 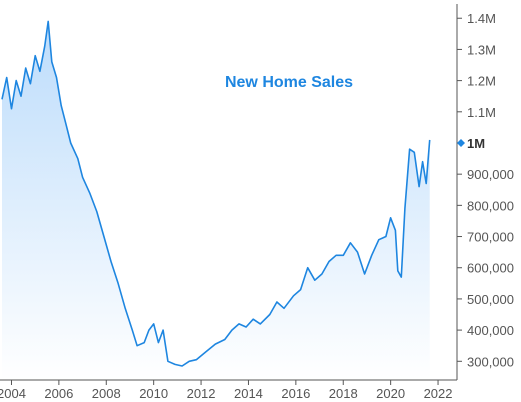 I want to click on y-tick-label: 1M, so click(x=476, y=143).